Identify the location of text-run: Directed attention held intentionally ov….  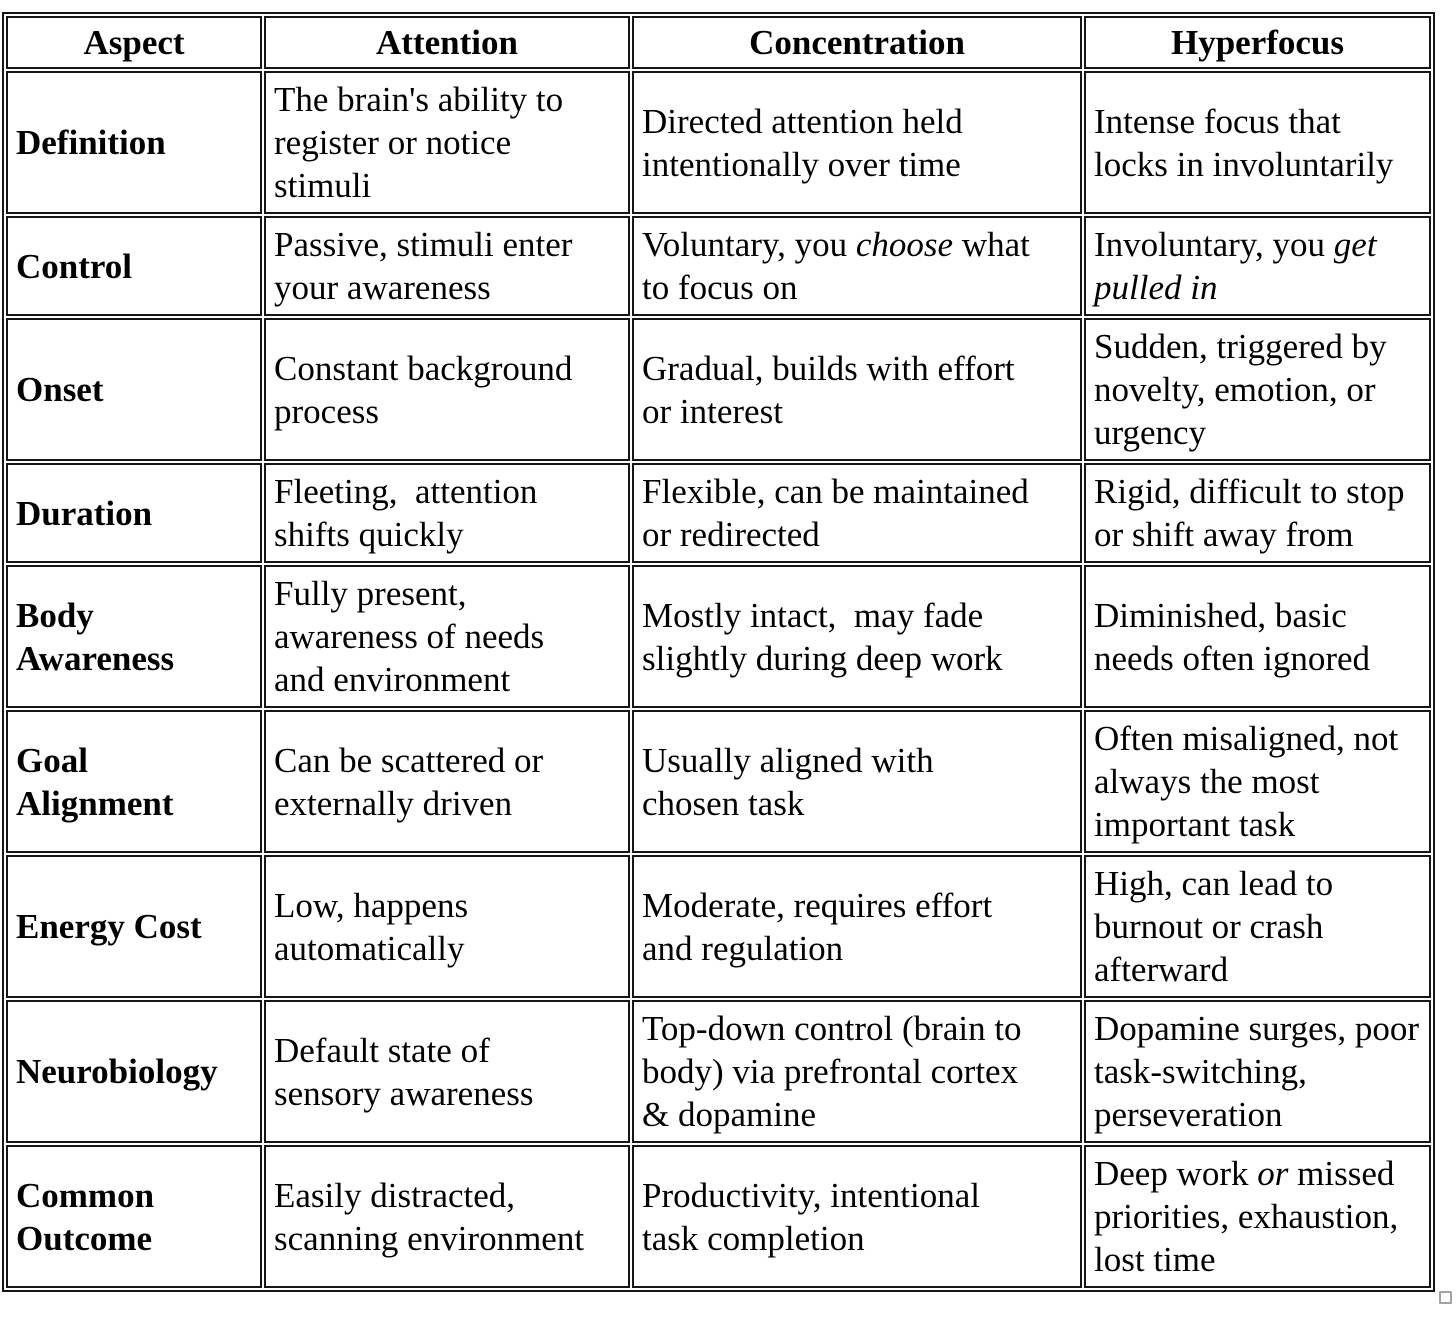
(802, 142).